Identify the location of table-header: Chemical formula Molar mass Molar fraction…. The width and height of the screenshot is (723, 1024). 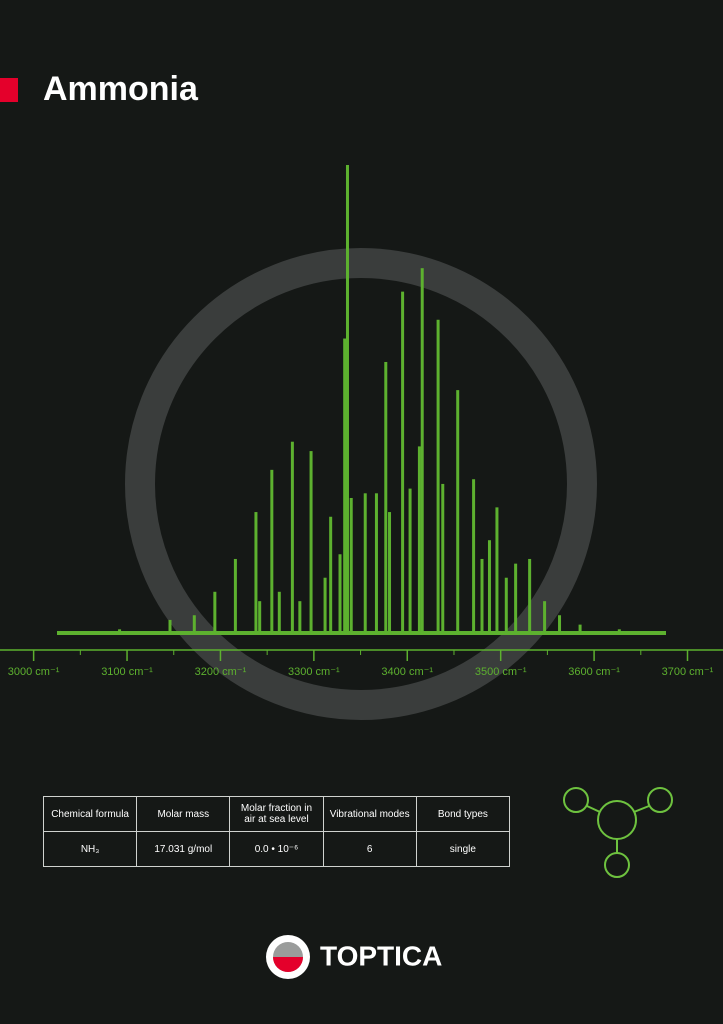
(276, 814).